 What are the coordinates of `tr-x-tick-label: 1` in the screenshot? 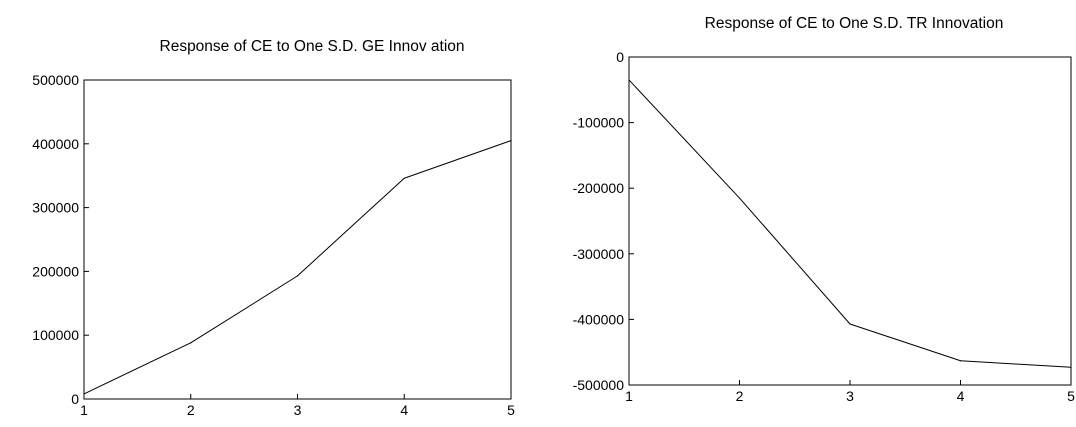 It's located at (629, 396).